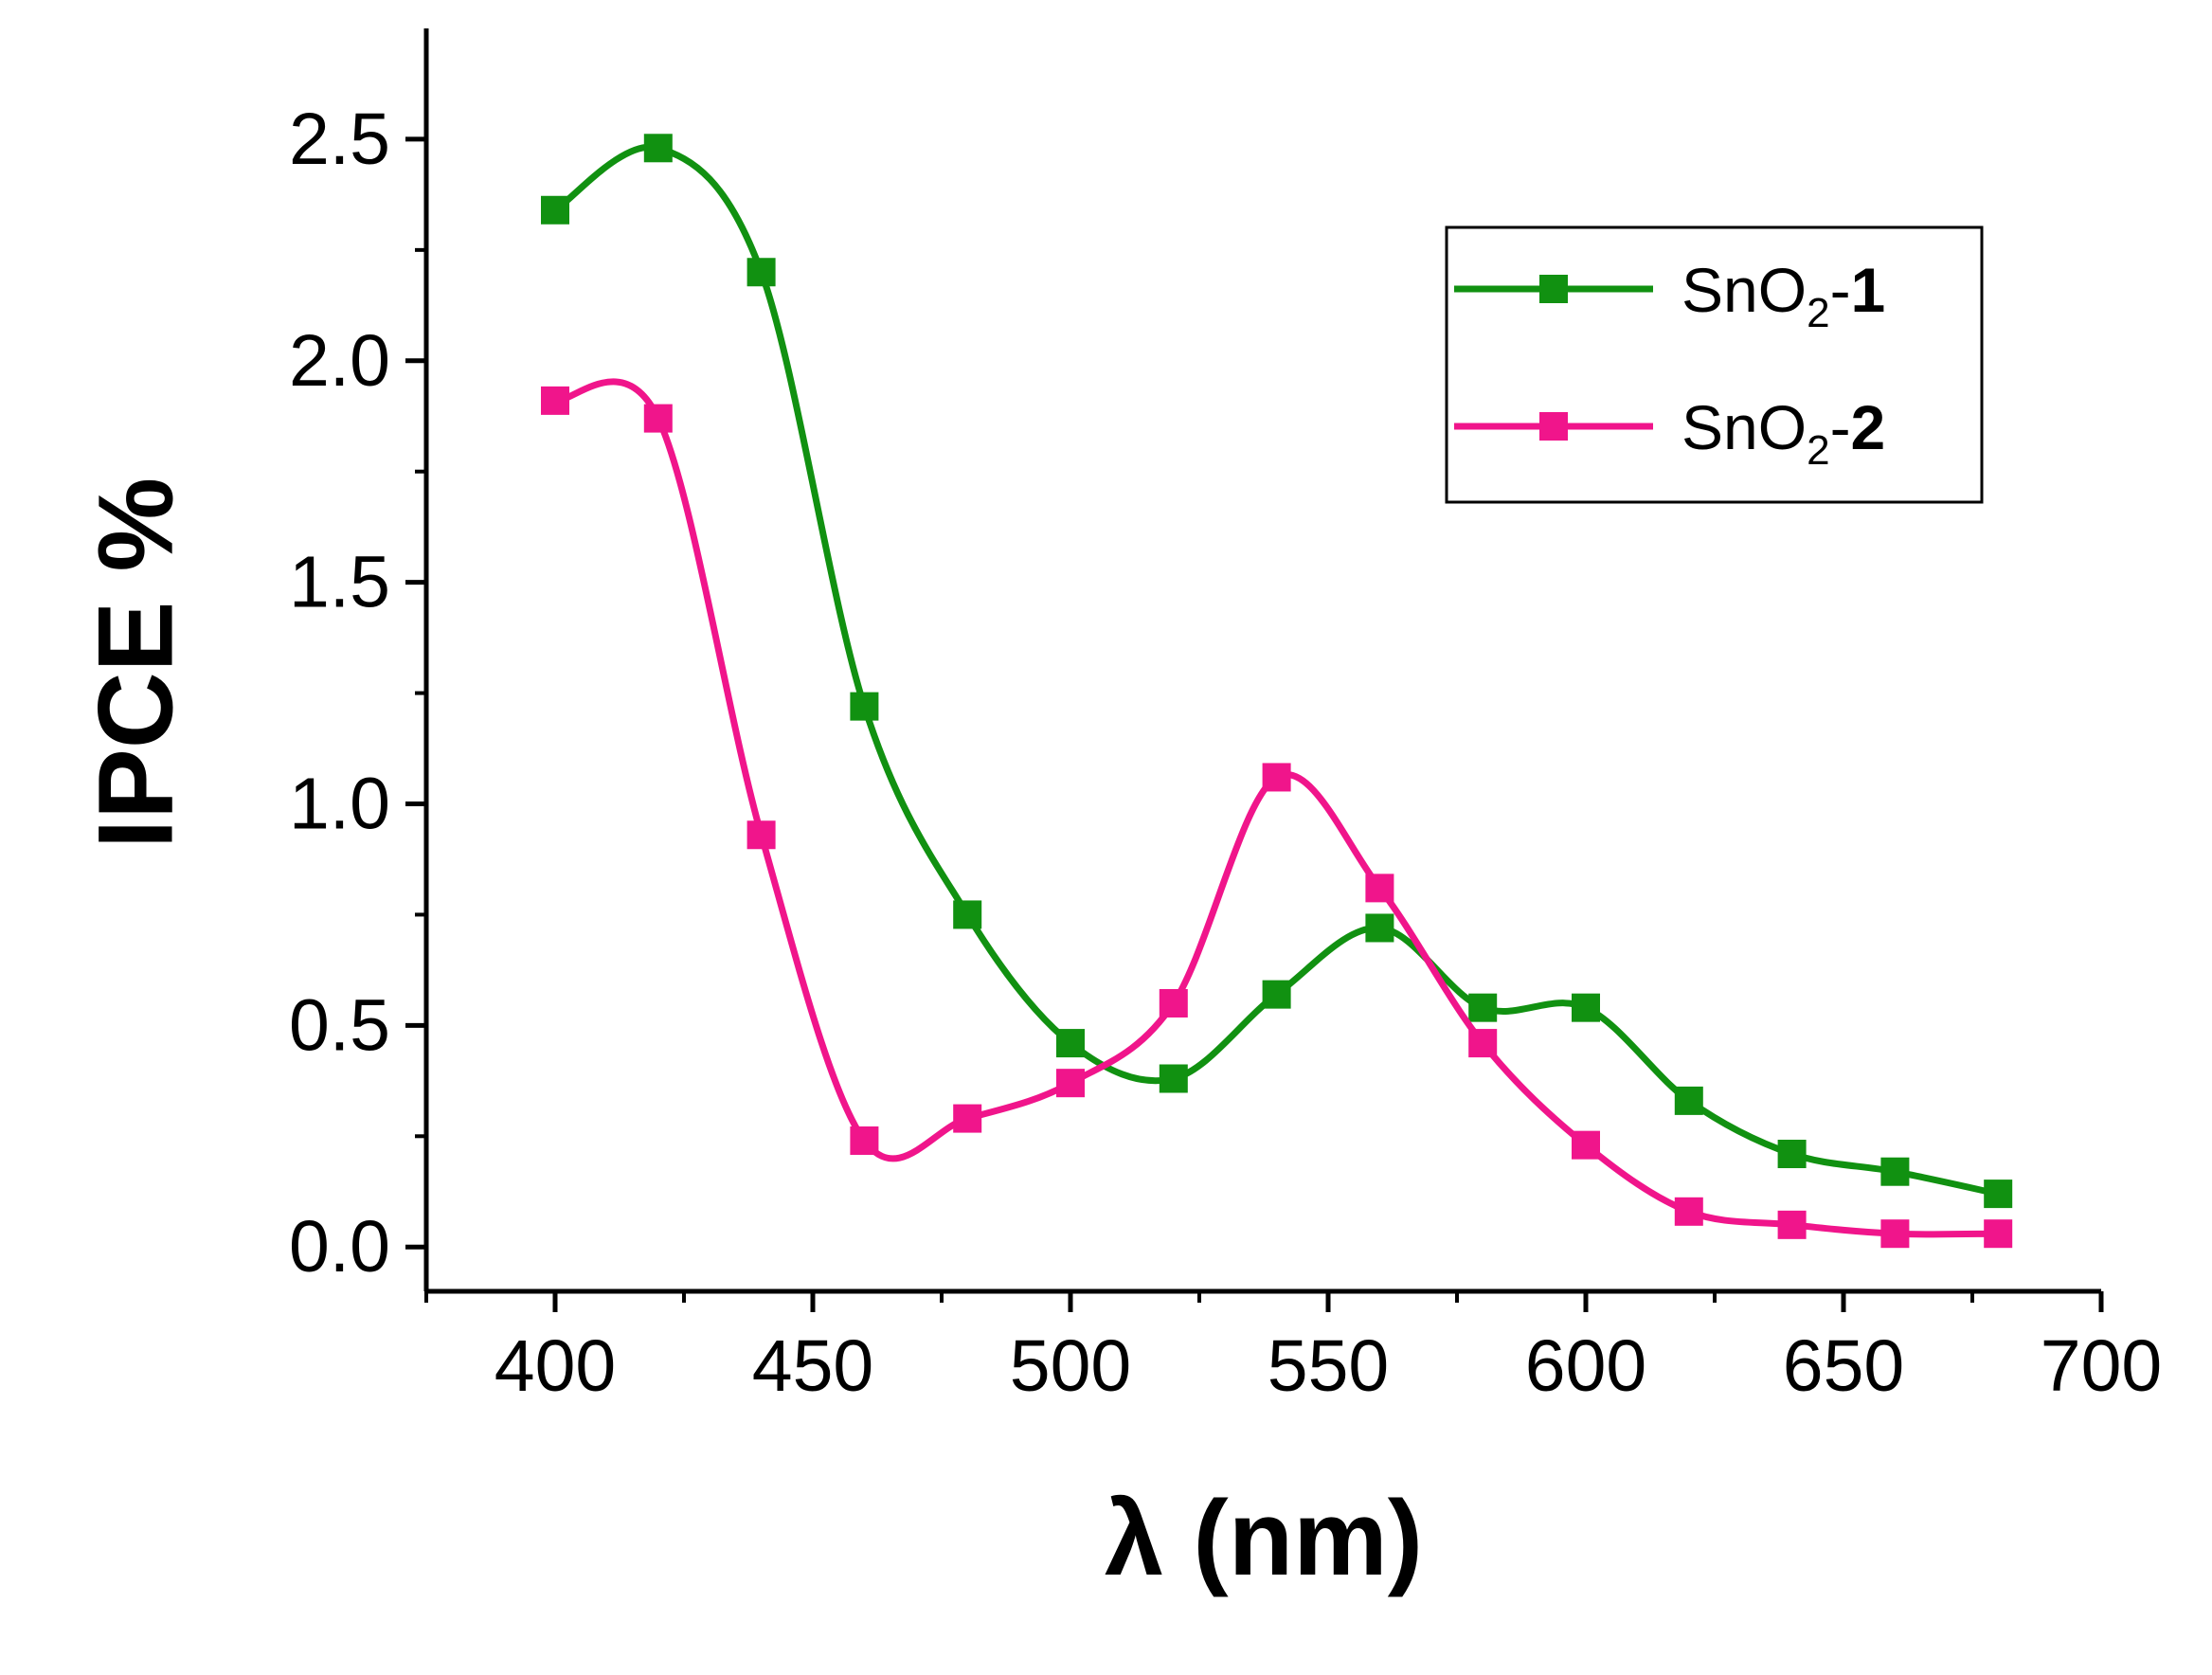 This screenshot has height=1675, width=2212. What do you see at coordinates (340, 361) in the screenshot?
I see `y-tick-label: 2.0` at bounding box center [340, 361].